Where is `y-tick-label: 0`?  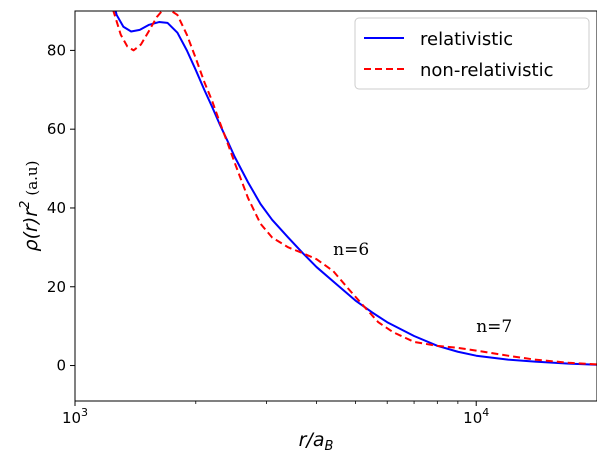
y-tick-label: 0 is located at coordinates (61, 366).